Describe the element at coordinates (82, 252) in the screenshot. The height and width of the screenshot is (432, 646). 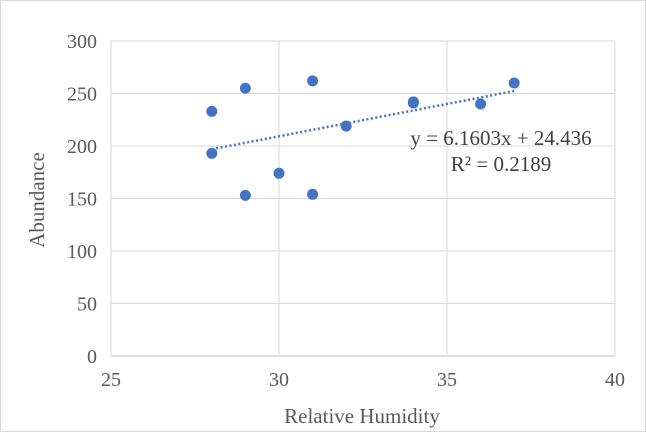
I see `y-tick-label: 100` at that location.